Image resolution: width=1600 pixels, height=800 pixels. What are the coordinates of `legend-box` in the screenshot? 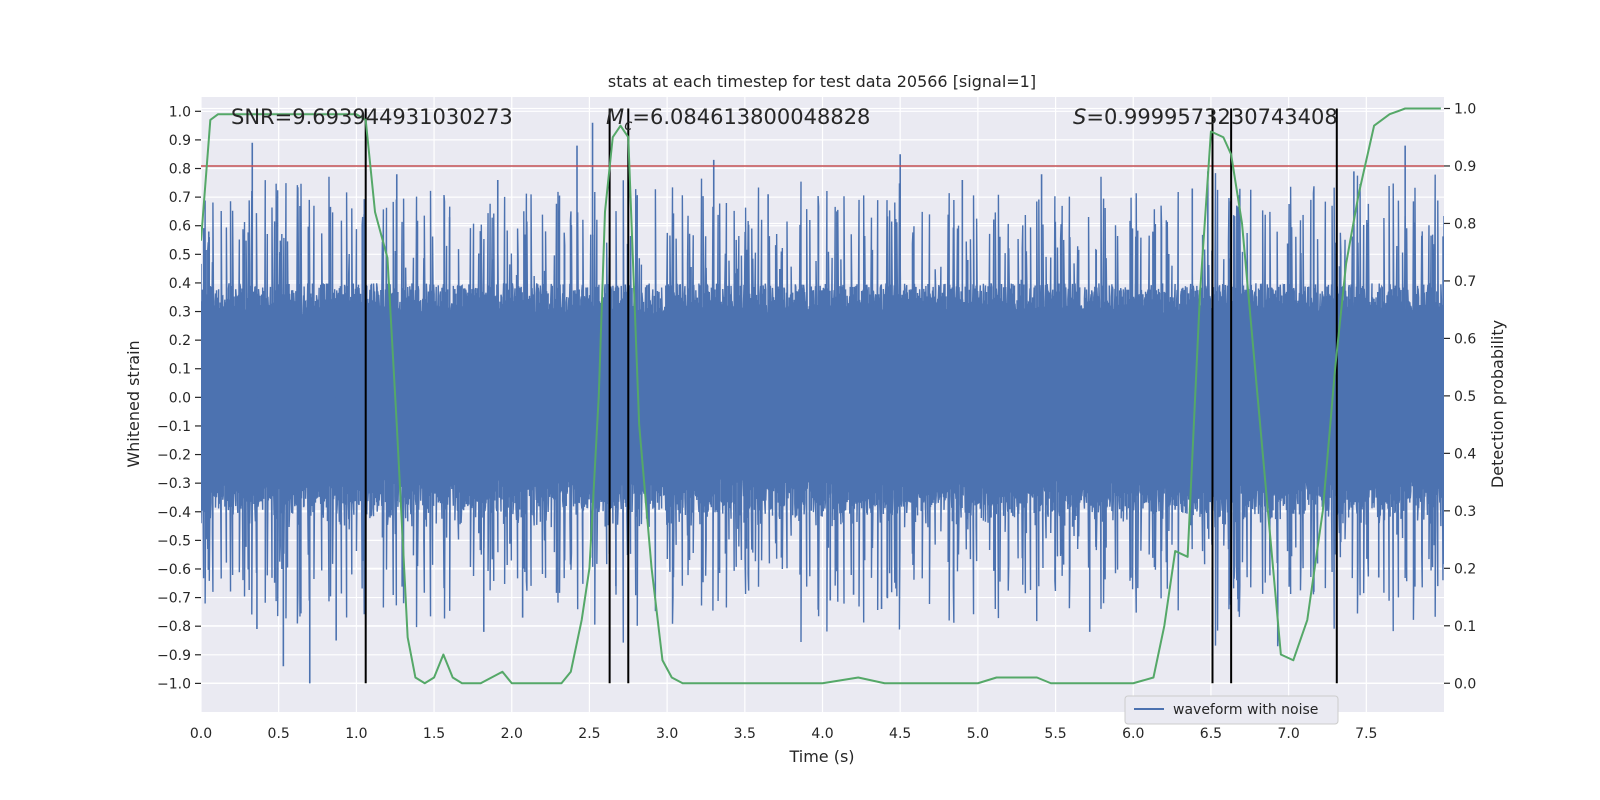 It's located at (1231, 710).